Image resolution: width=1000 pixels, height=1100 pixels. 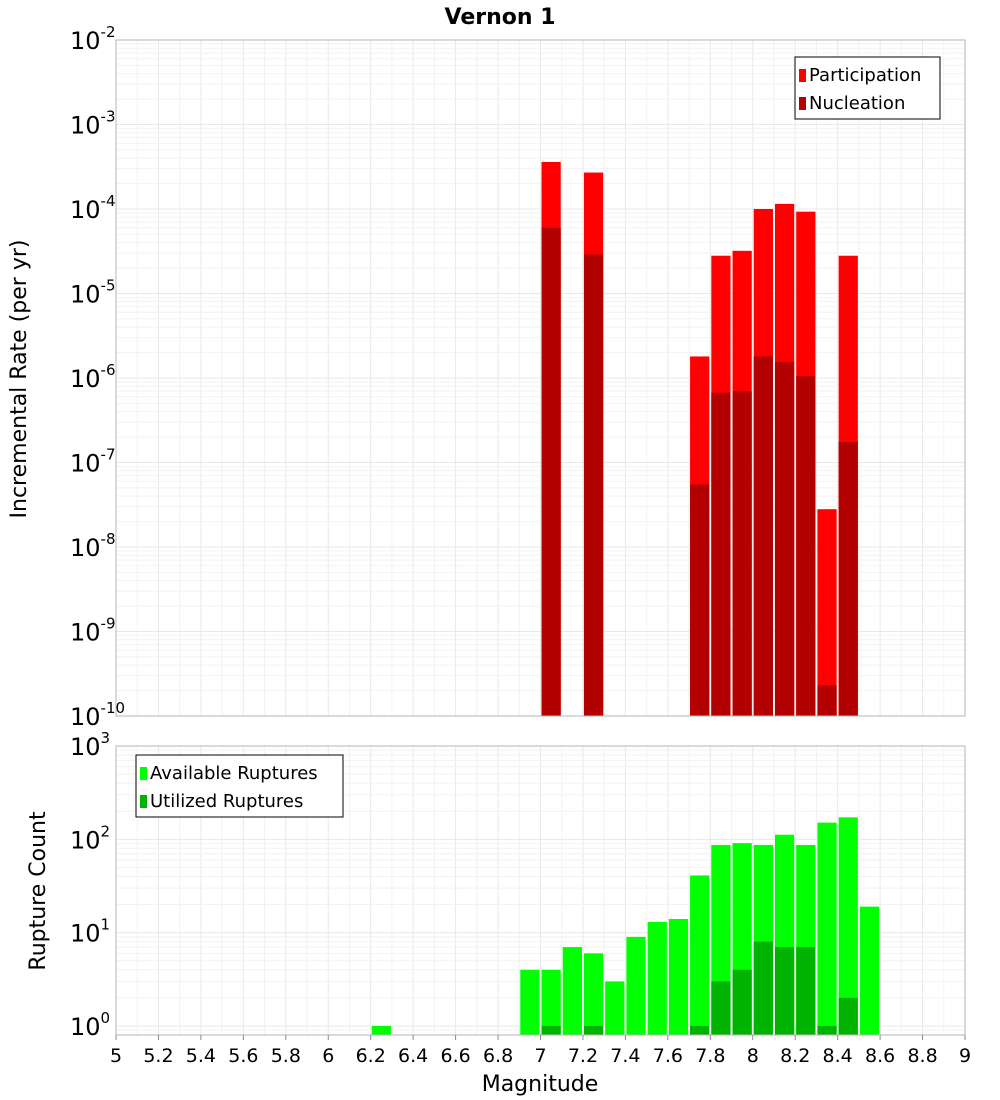 What do you see at coordinates (625, 1056) in the screenshot?
I see `x-tick-label: 7.4` at bounding box center [625, 1056].